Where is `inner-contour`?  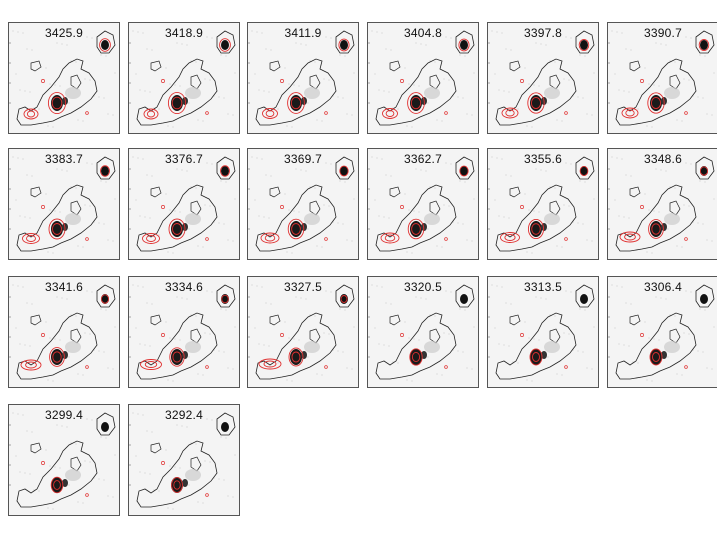
inner-contour is located at coordinates (196, 82).